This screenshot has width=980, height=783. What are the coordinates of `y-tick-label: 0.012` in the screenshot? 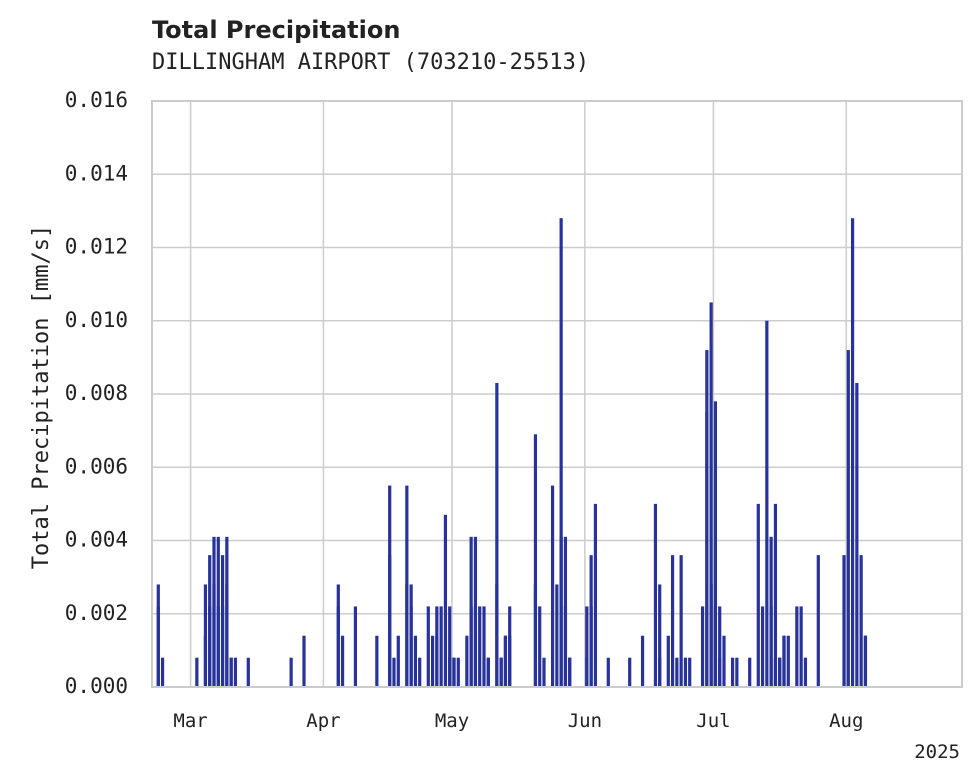 It's located at (96, 247).